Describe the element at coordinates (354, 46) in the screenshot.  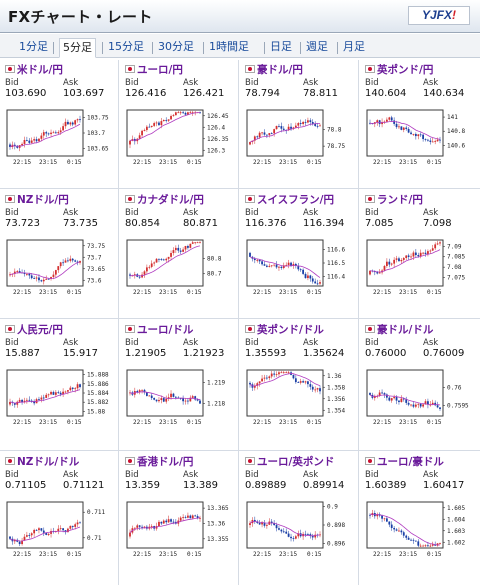
I see `tab-monthly: 月足` at that location.